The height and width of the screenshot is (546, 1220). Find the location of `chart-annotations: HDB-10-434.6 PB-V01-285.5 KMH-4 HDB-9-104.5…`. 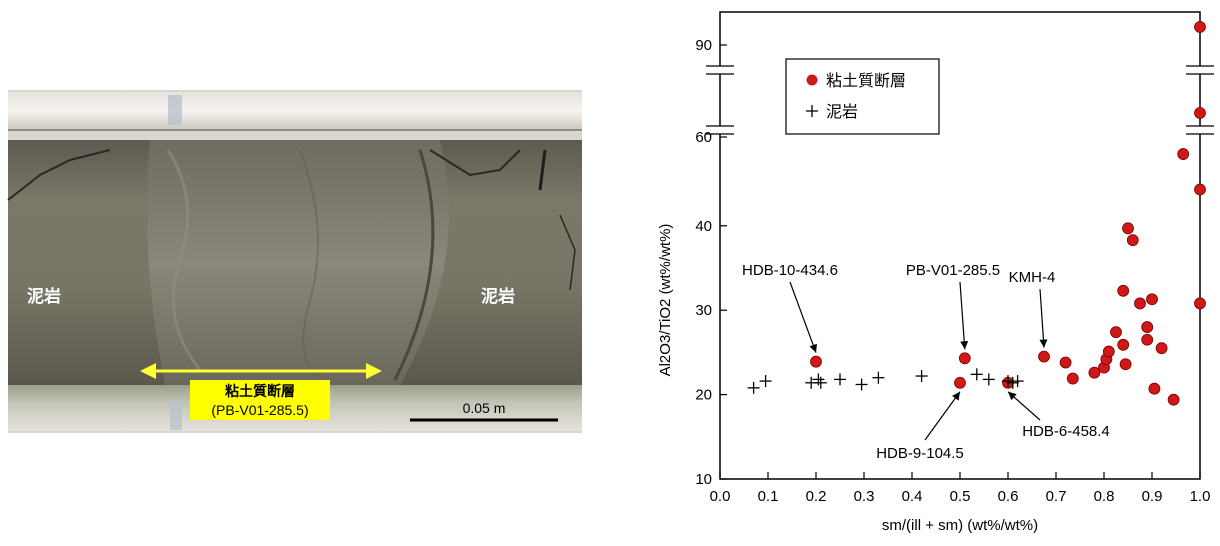

chart-annotations: HDB-10-434.6 PB-V01-285.5 KMH-4 HDB-9-104.5… is located at coordinates (926, 362).